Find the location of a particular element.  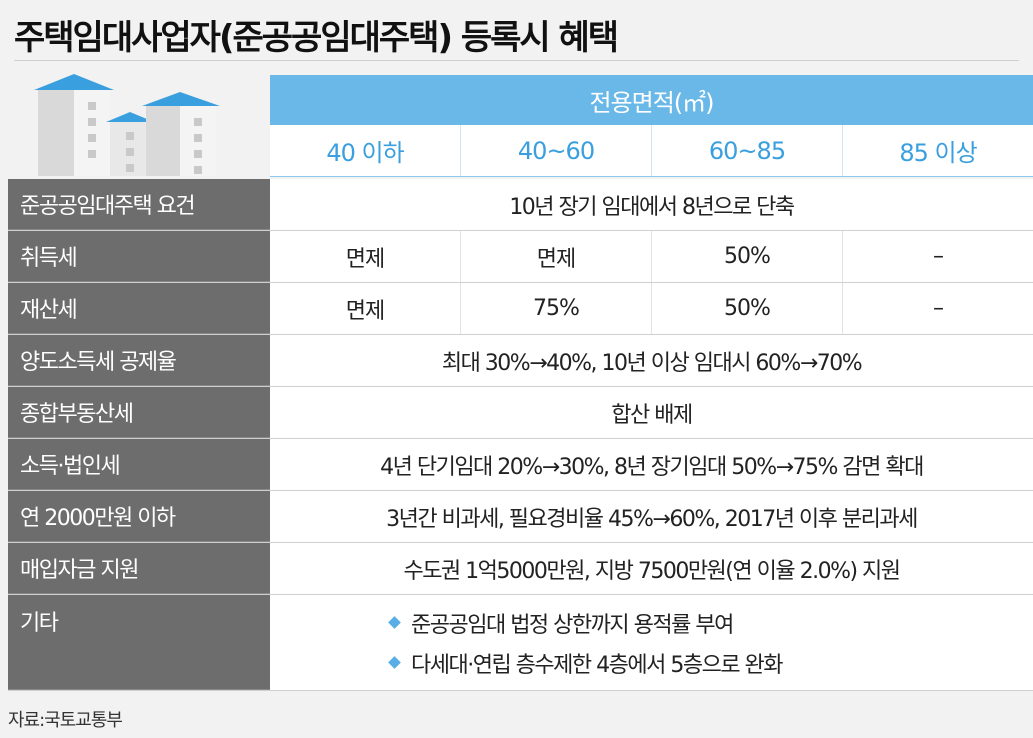

row-value: 3년간 비과세, 필요경비율 45%→60%, 2017년 이후 분리과세 is located at coordinates (652, 519).